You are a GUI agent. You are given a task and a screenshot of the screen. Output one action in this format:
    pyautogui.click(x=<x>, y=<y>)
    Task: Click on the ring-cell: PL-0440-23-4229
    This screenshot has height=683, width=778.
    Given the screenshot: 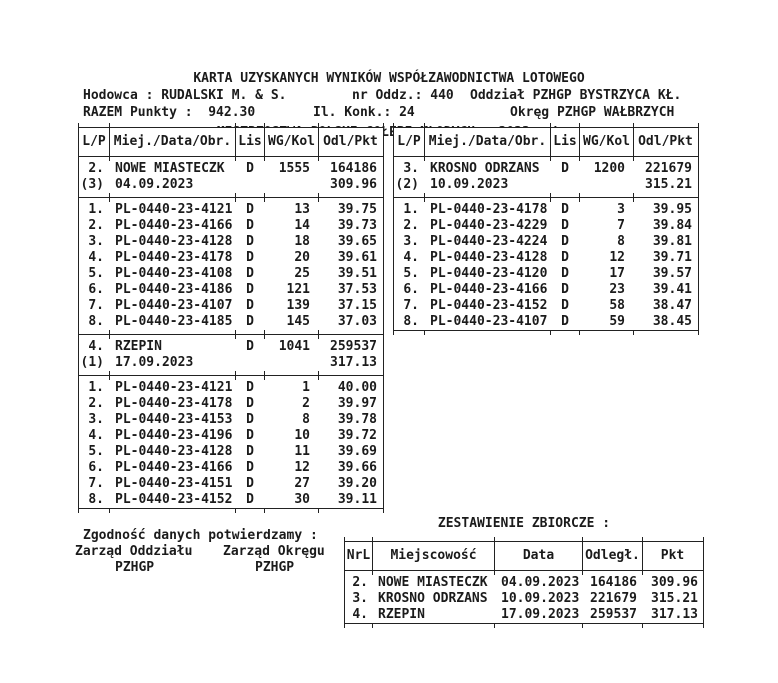 What is the action you would take?
    pyautogui.click(x=489, y=225)
    